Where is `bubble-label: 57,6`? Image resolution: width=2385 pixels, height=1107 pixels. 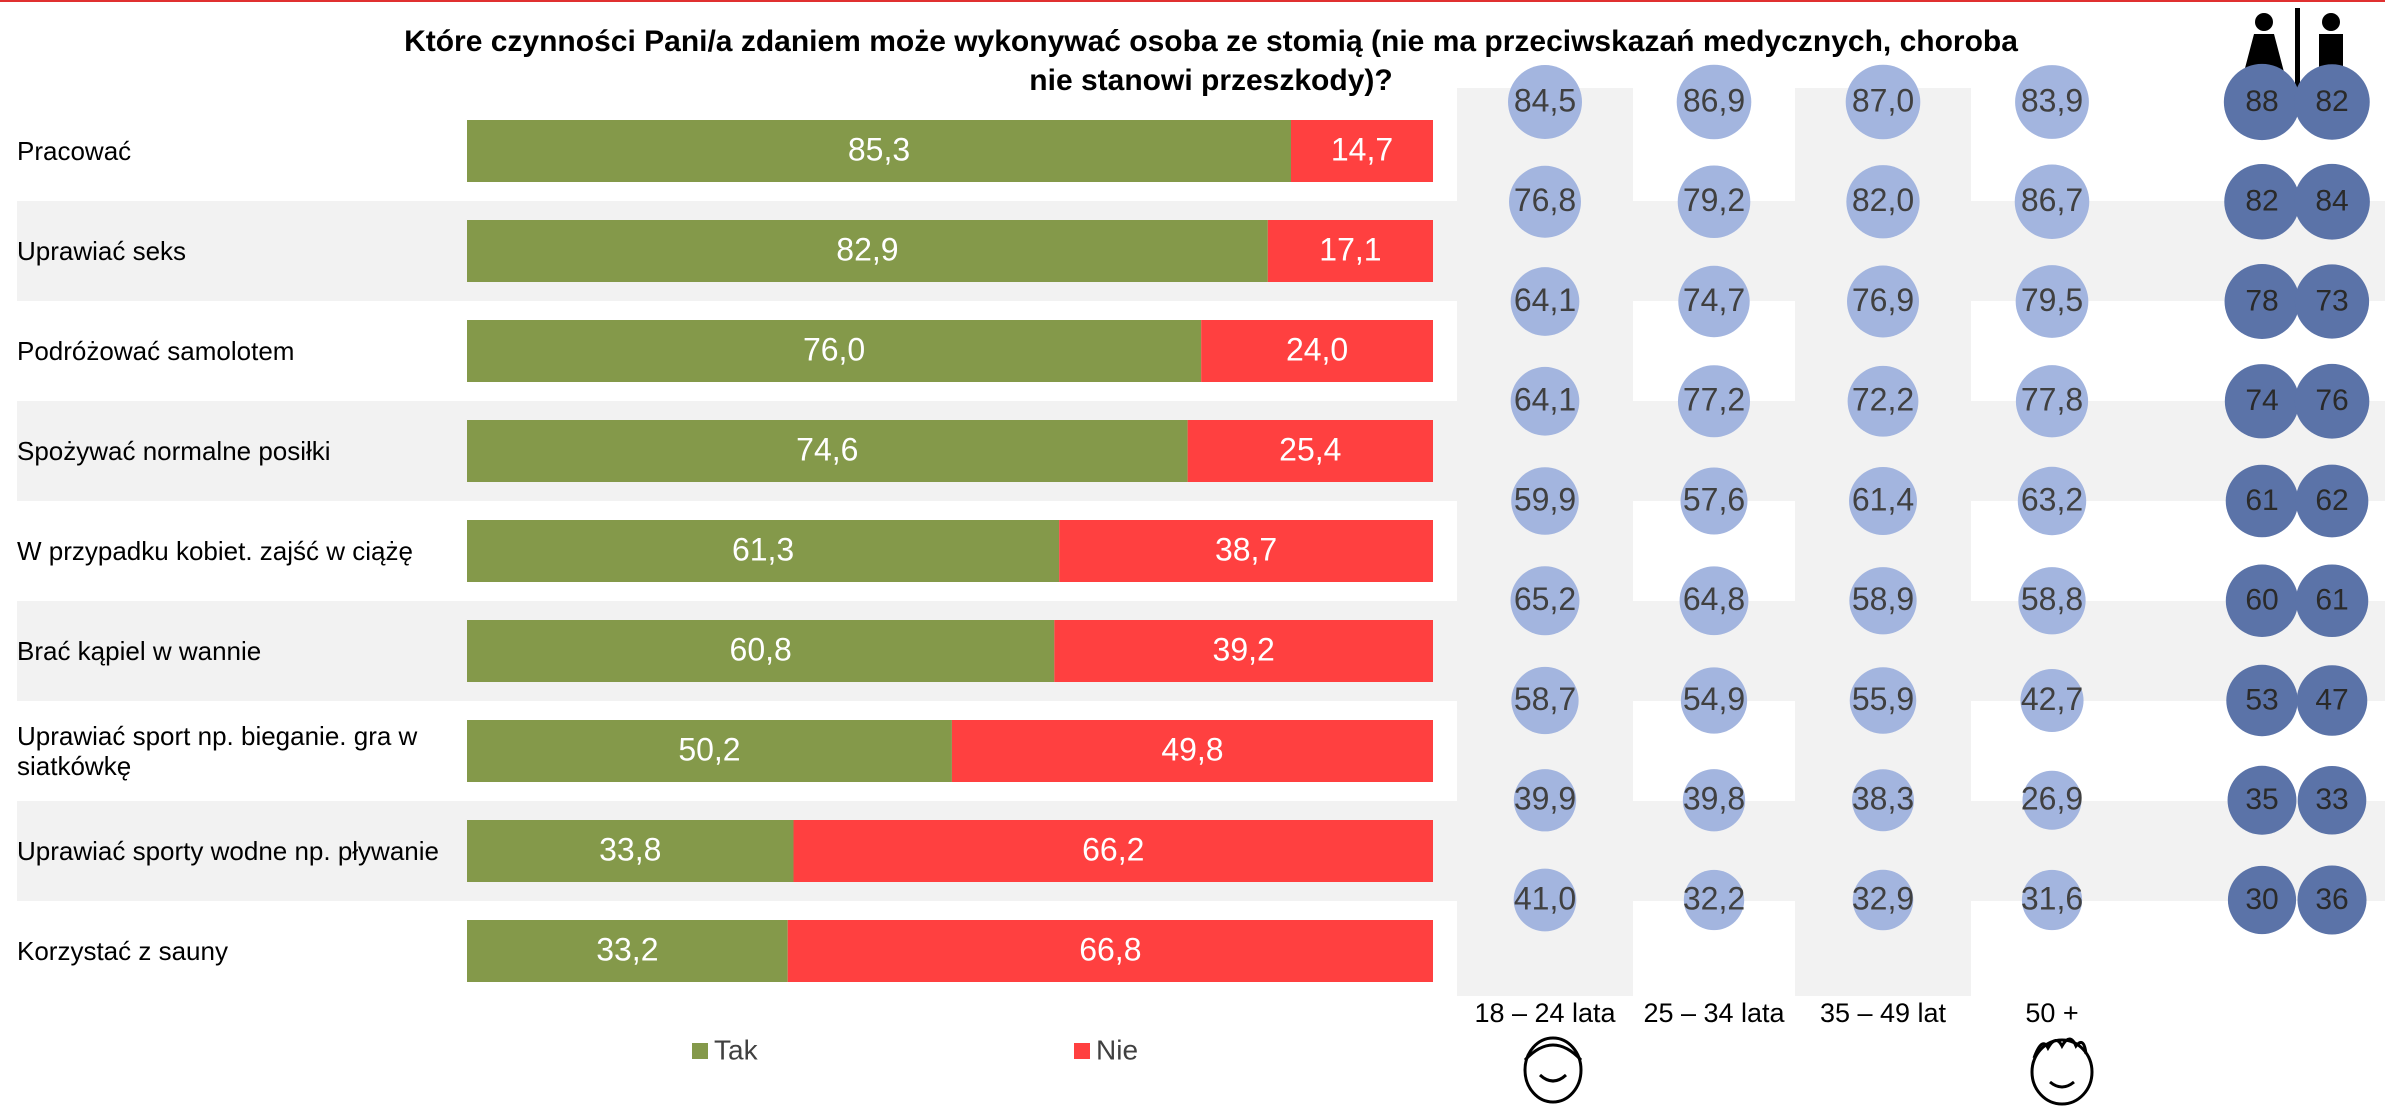
bubble-label: 57,6 is located at coordinates (1714, 499).